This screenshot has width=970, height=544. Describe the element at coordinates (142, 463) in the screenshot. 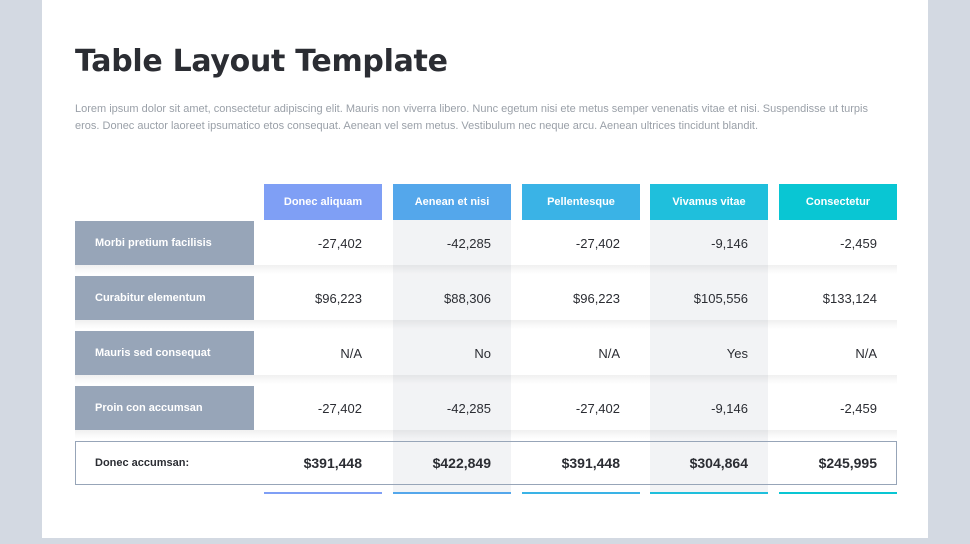

I see `total-label: Donec accumsan:` at that location.